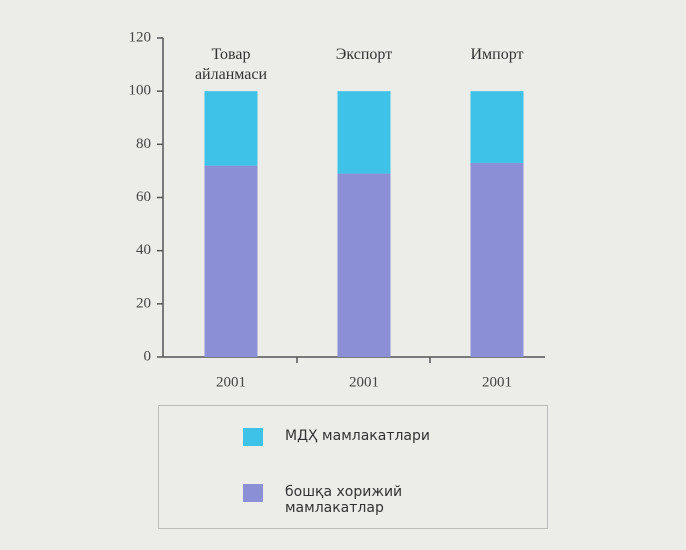 The image size is (686, 550). What do you see at coordinates (231, 64) in the screenshot?
I see `group-label: Товар айланмаси` at bounding box center [231, 64].